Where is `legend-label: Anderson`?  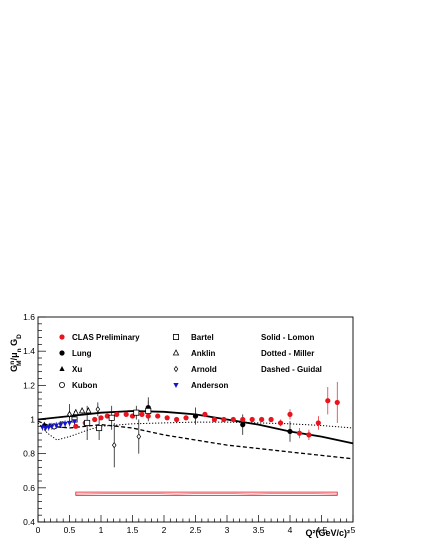 legend-label: Anderson is located at coordinates (209, 385).